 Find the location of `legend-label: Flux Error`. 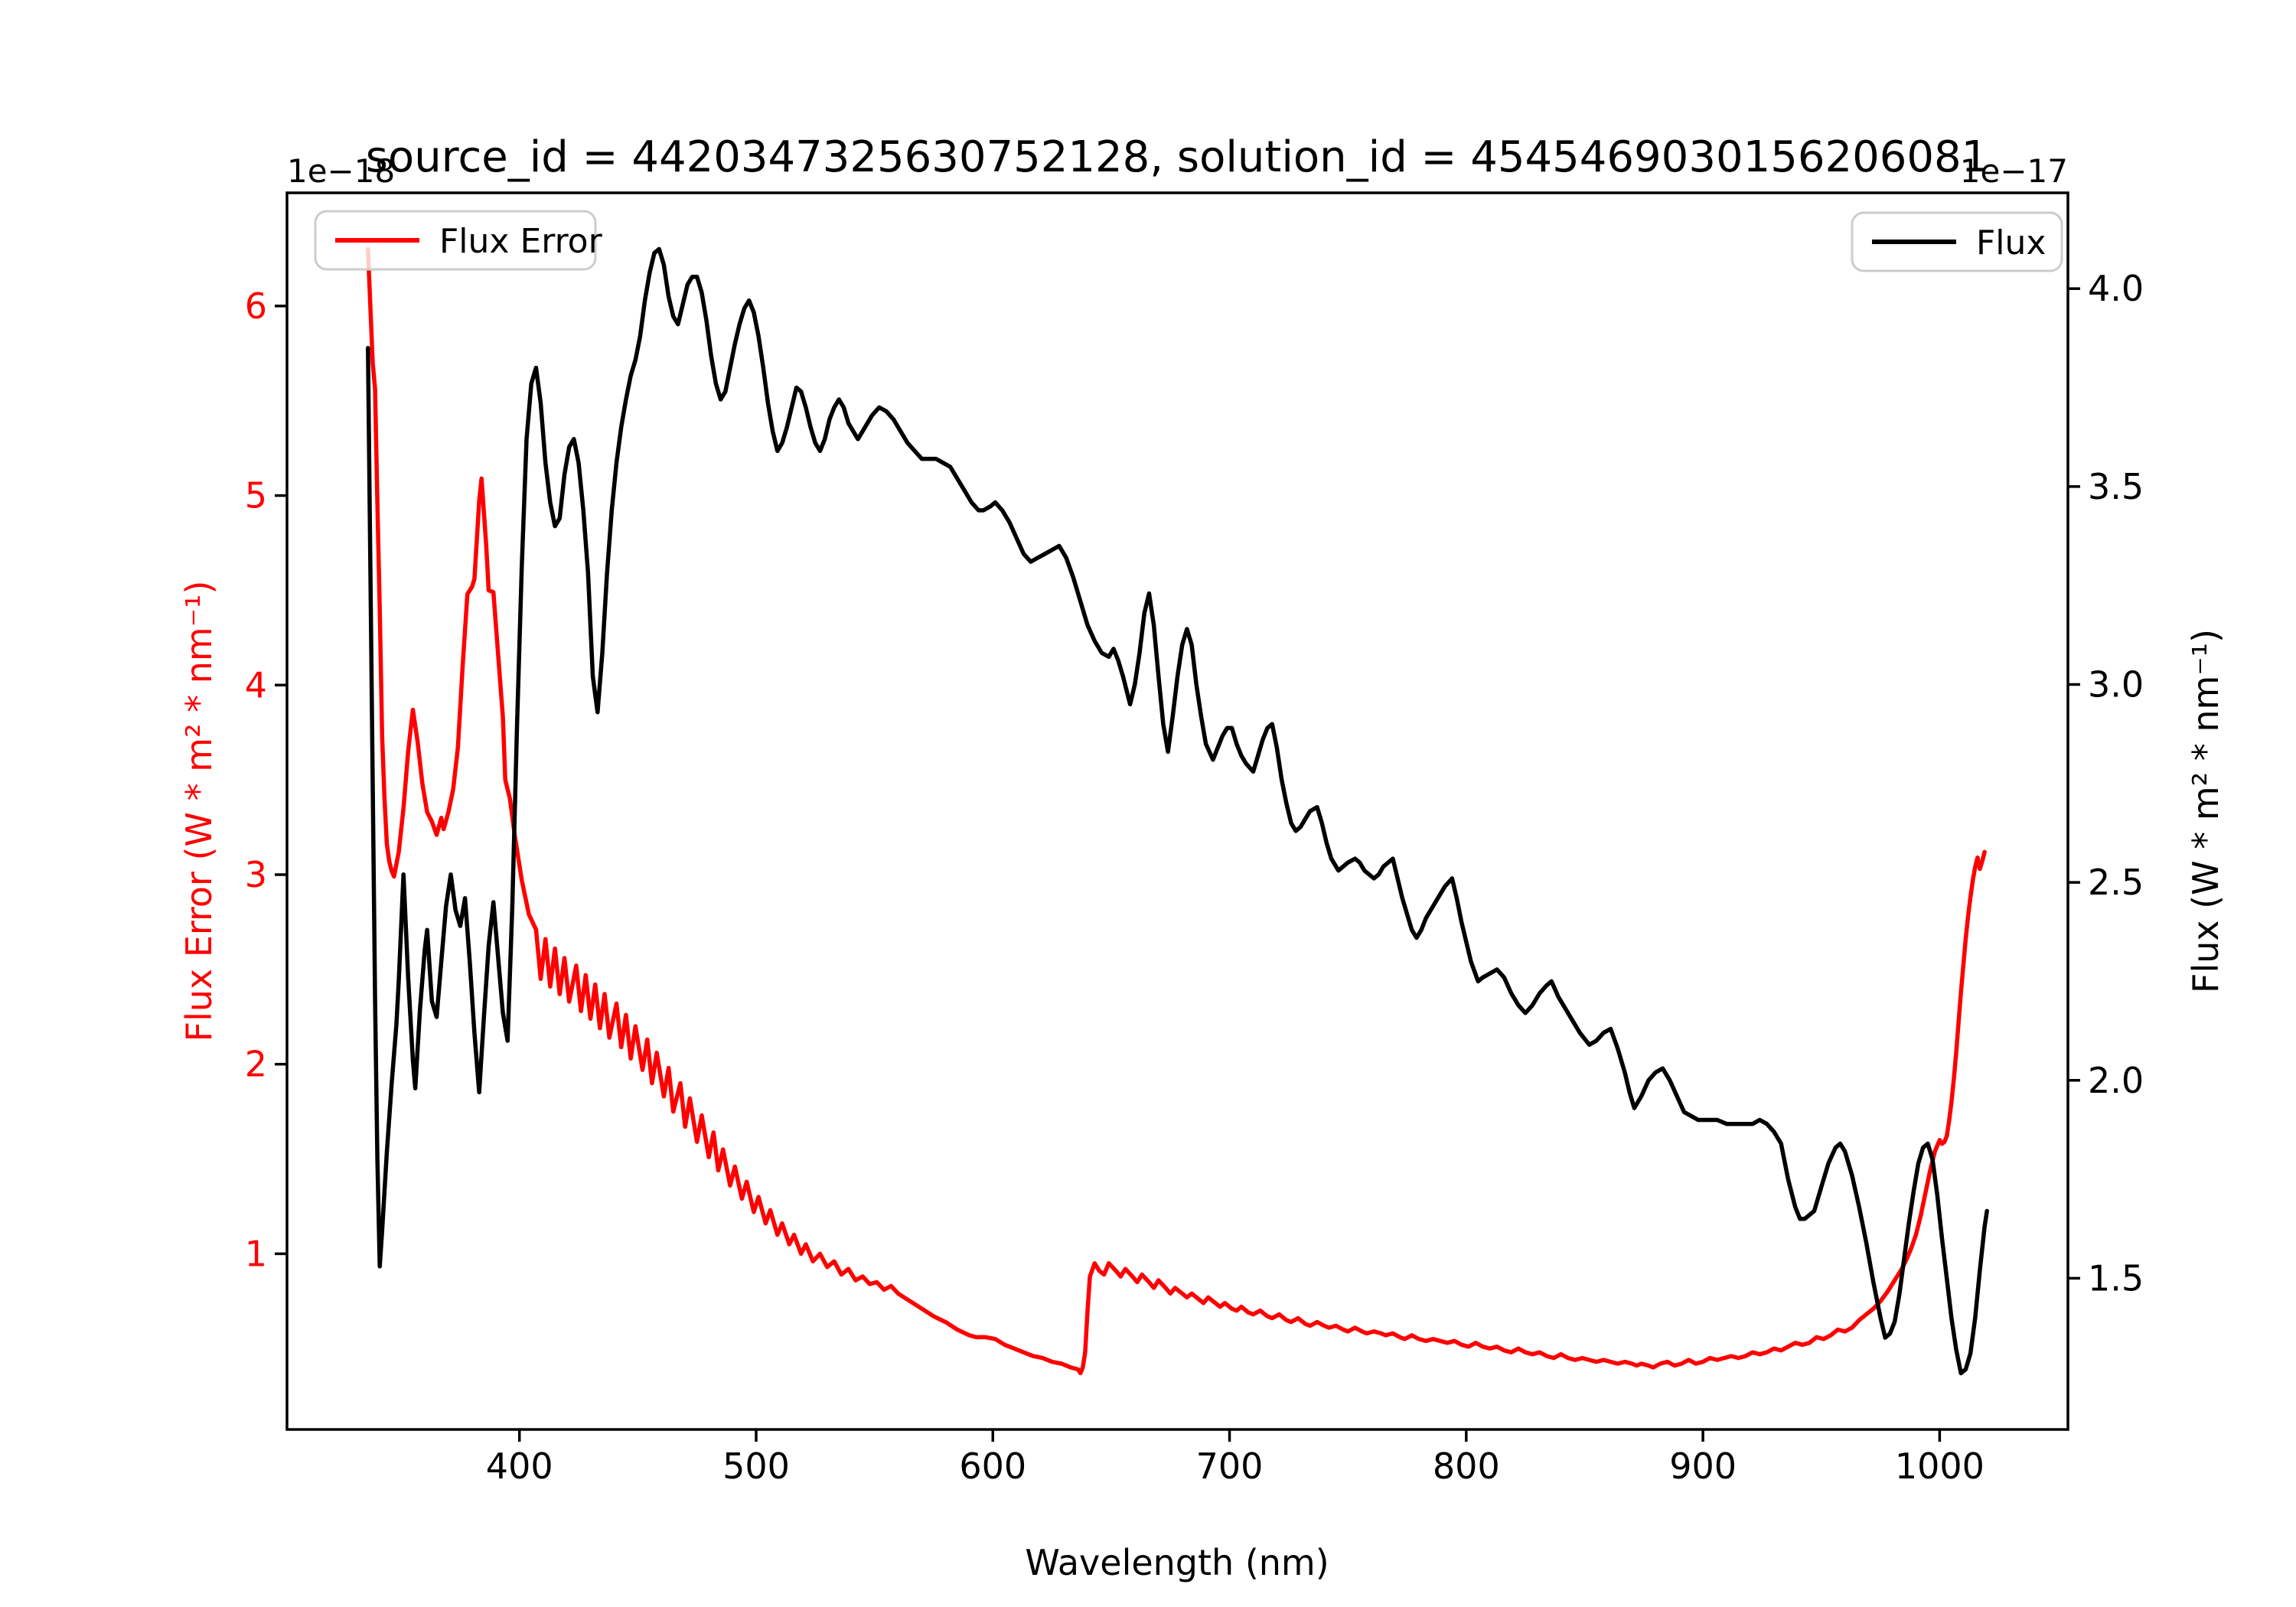

legend-label: Flux Error is located at coordinates (521, 242).